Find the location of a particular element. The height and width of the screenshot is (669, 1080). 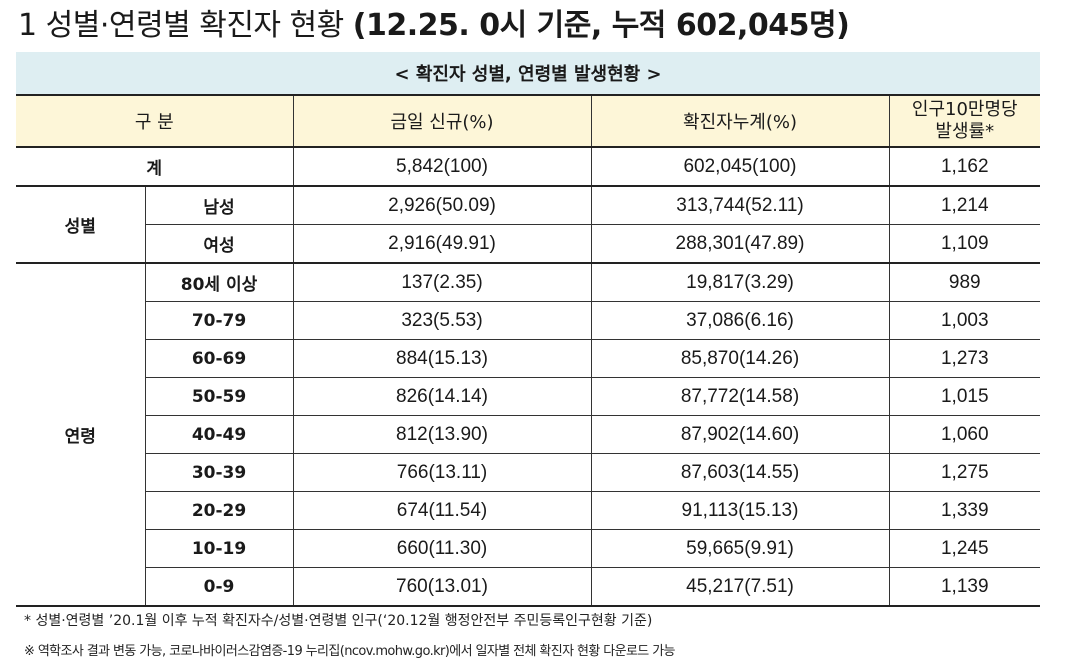

row-label: 70-79 is located at coordinates (219, 320).